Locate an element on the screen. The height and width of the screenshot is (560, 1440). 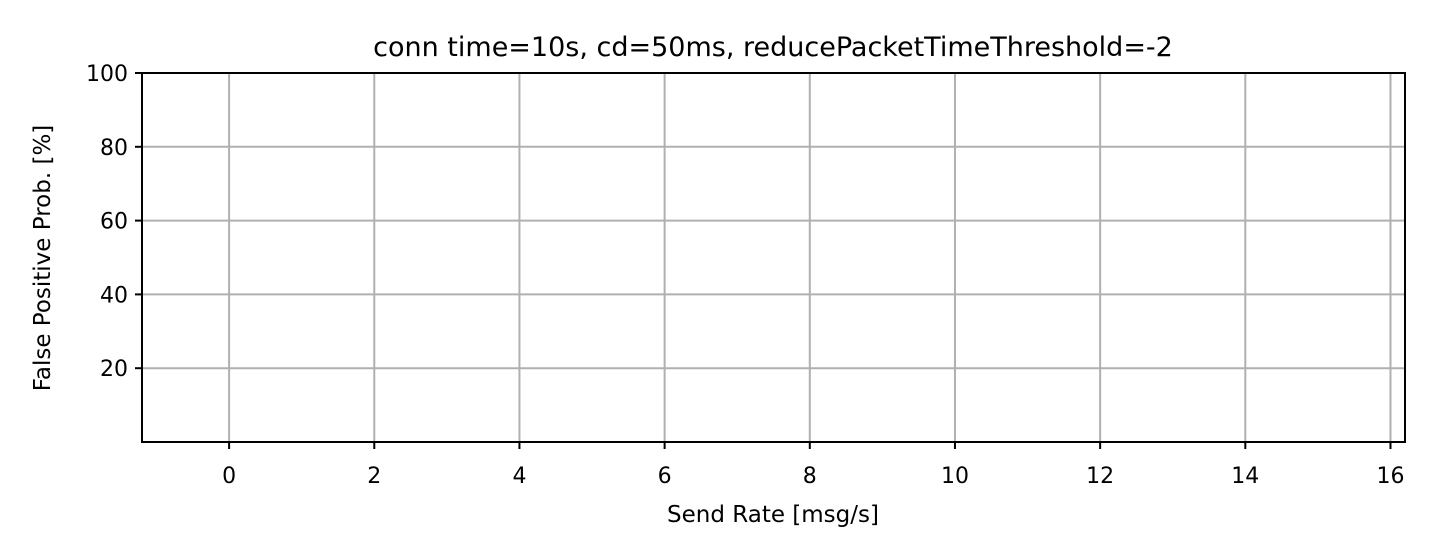
x-tick-label: 6 is located at coordinates (665, 476).